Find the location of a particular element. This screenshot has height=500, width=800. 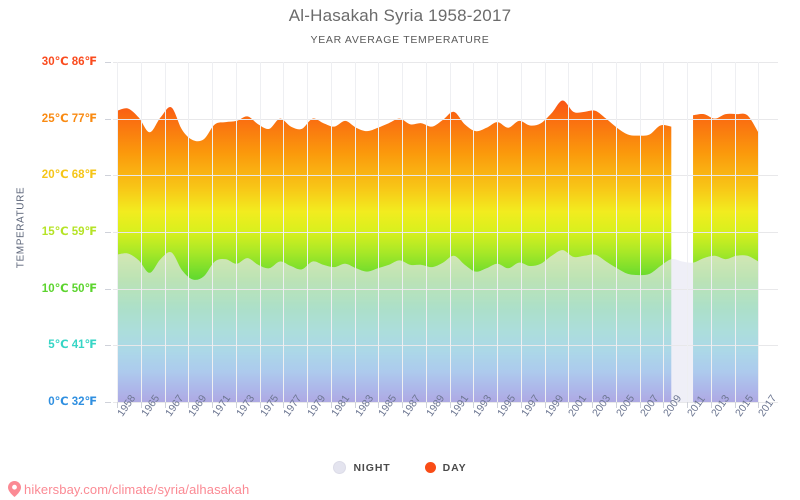

legend-label: NIGHT is located at coordinates (372, 467).